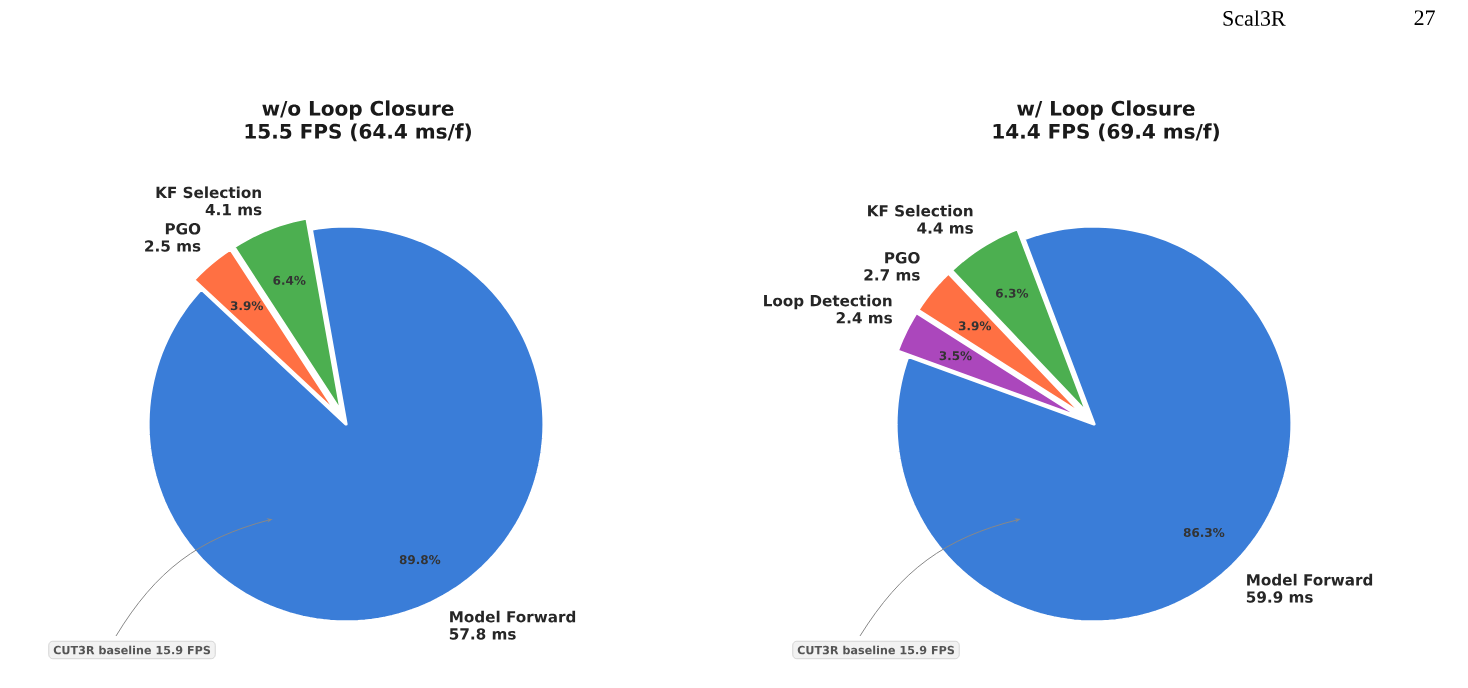  What do you see at coordinates (1424, 17) in the screenshot?
I see `text: 27` at bounding box center [1424, 17].